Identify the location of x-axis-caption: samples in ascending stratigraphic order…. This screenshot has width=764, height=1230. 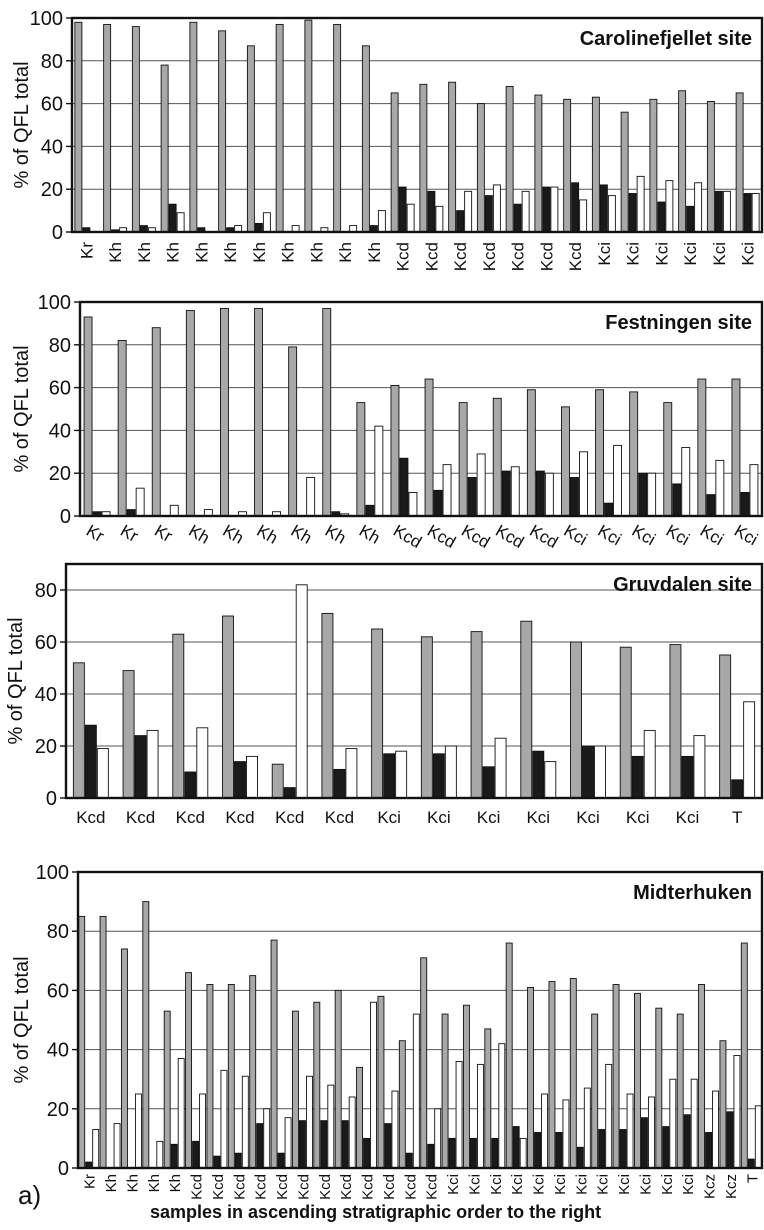
(375, 1212).